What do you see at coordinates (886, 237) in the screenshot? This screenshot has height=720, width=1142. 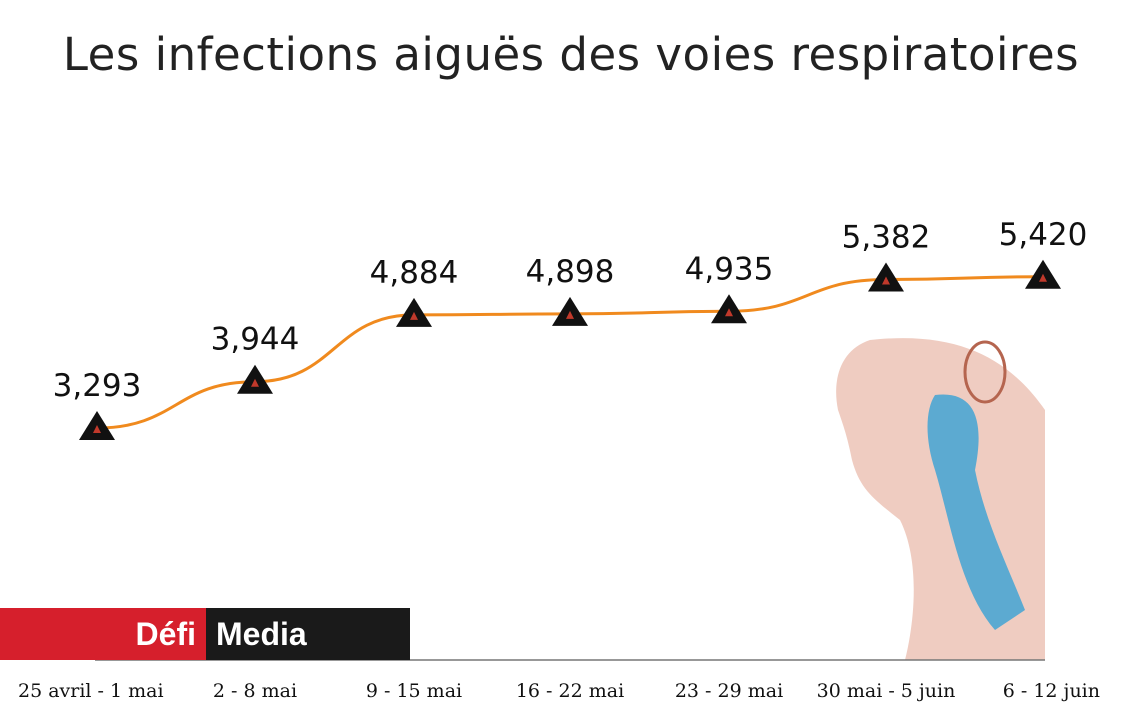 I see `data-value-label: 5,382` at bounding box center [886, 237].